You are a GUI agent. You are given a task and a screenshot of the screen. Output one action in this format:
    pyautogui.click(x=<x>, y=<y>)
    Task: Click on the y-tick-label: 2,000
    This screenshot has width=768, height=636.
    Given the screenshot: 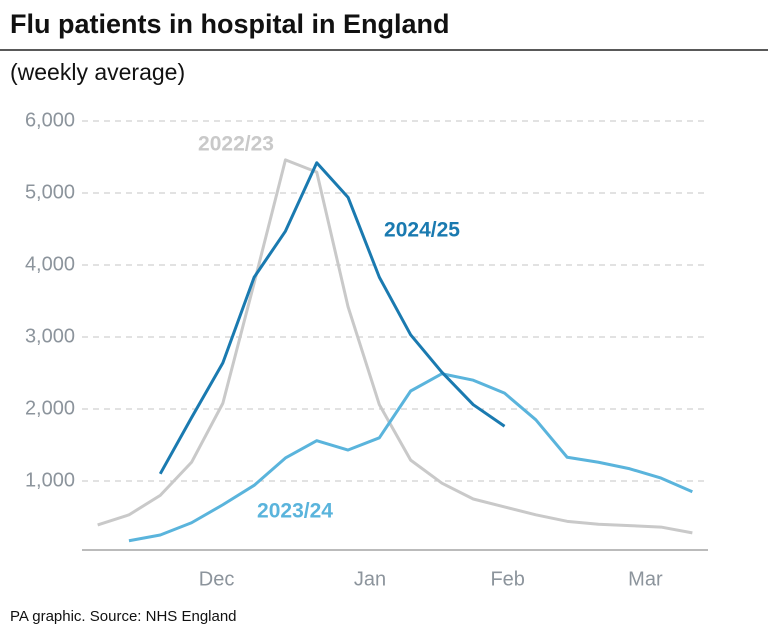 What is the action you would take?
    pyautogui.click(x=50, y=408)
    